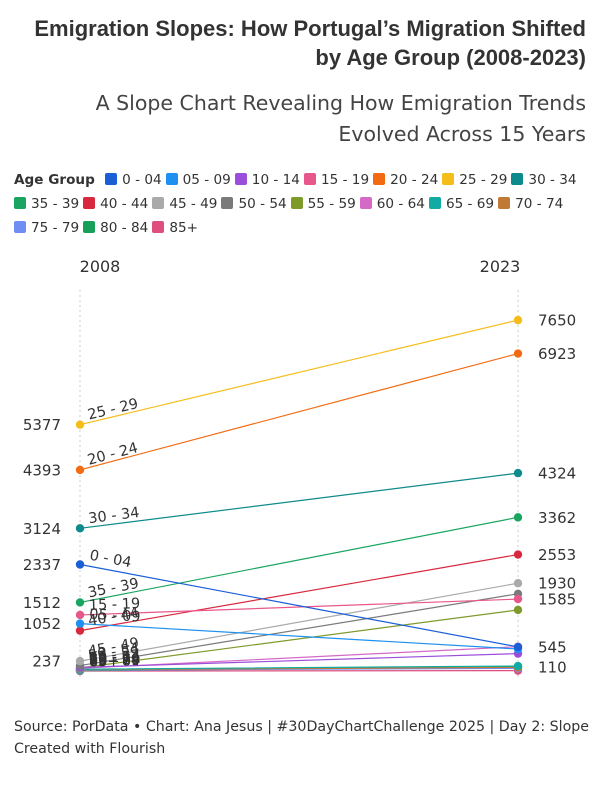 The height and width of the screenshot is (800, 600). What do you see at coordinates (124, 204) in the screenshot?
I see `legend-label: 40 - 44` at bounding box center [124, 204].